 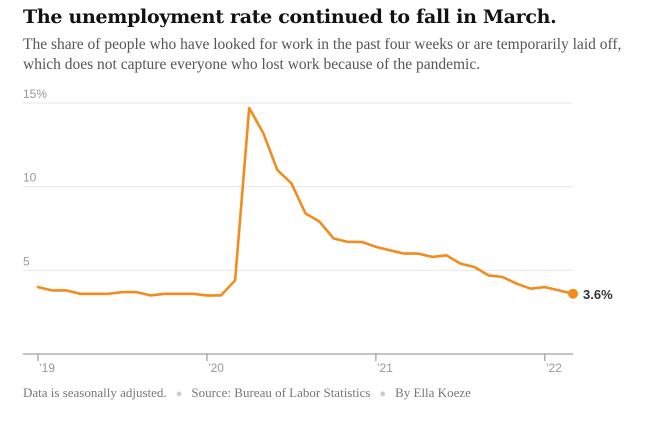 I want to click on byline: By Ella Koeze, so click(x=433, y=392).